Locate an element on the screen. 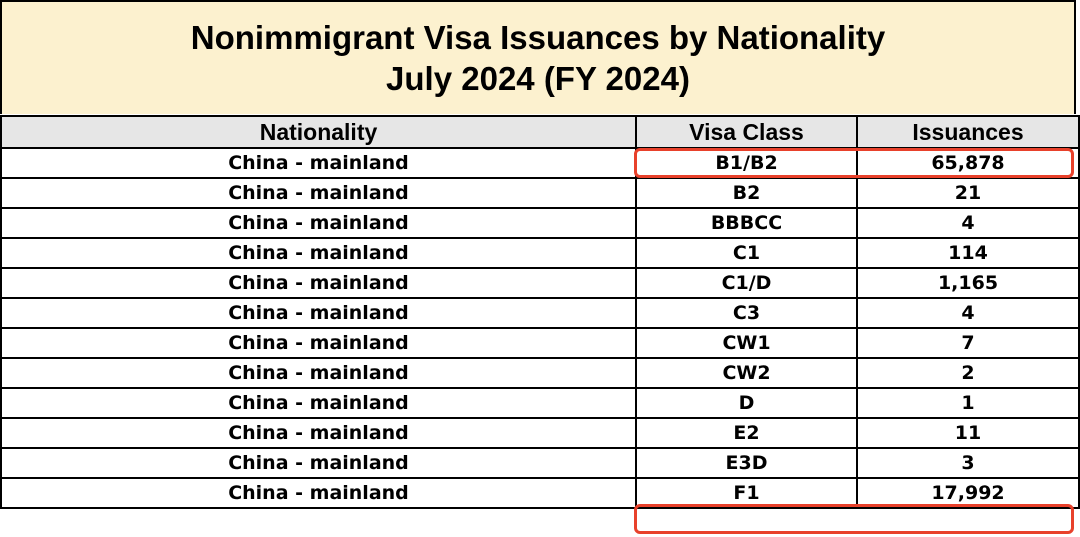  table-row: China - mainland CW1 7 is located at coordinates (540, 343).